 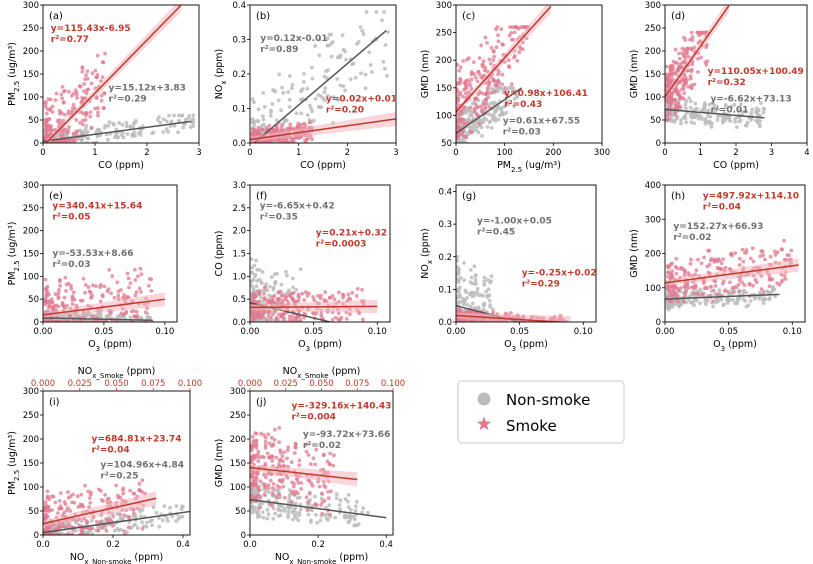 I want to click on y-tick-label: 0.0, so click(x=445, y=323).